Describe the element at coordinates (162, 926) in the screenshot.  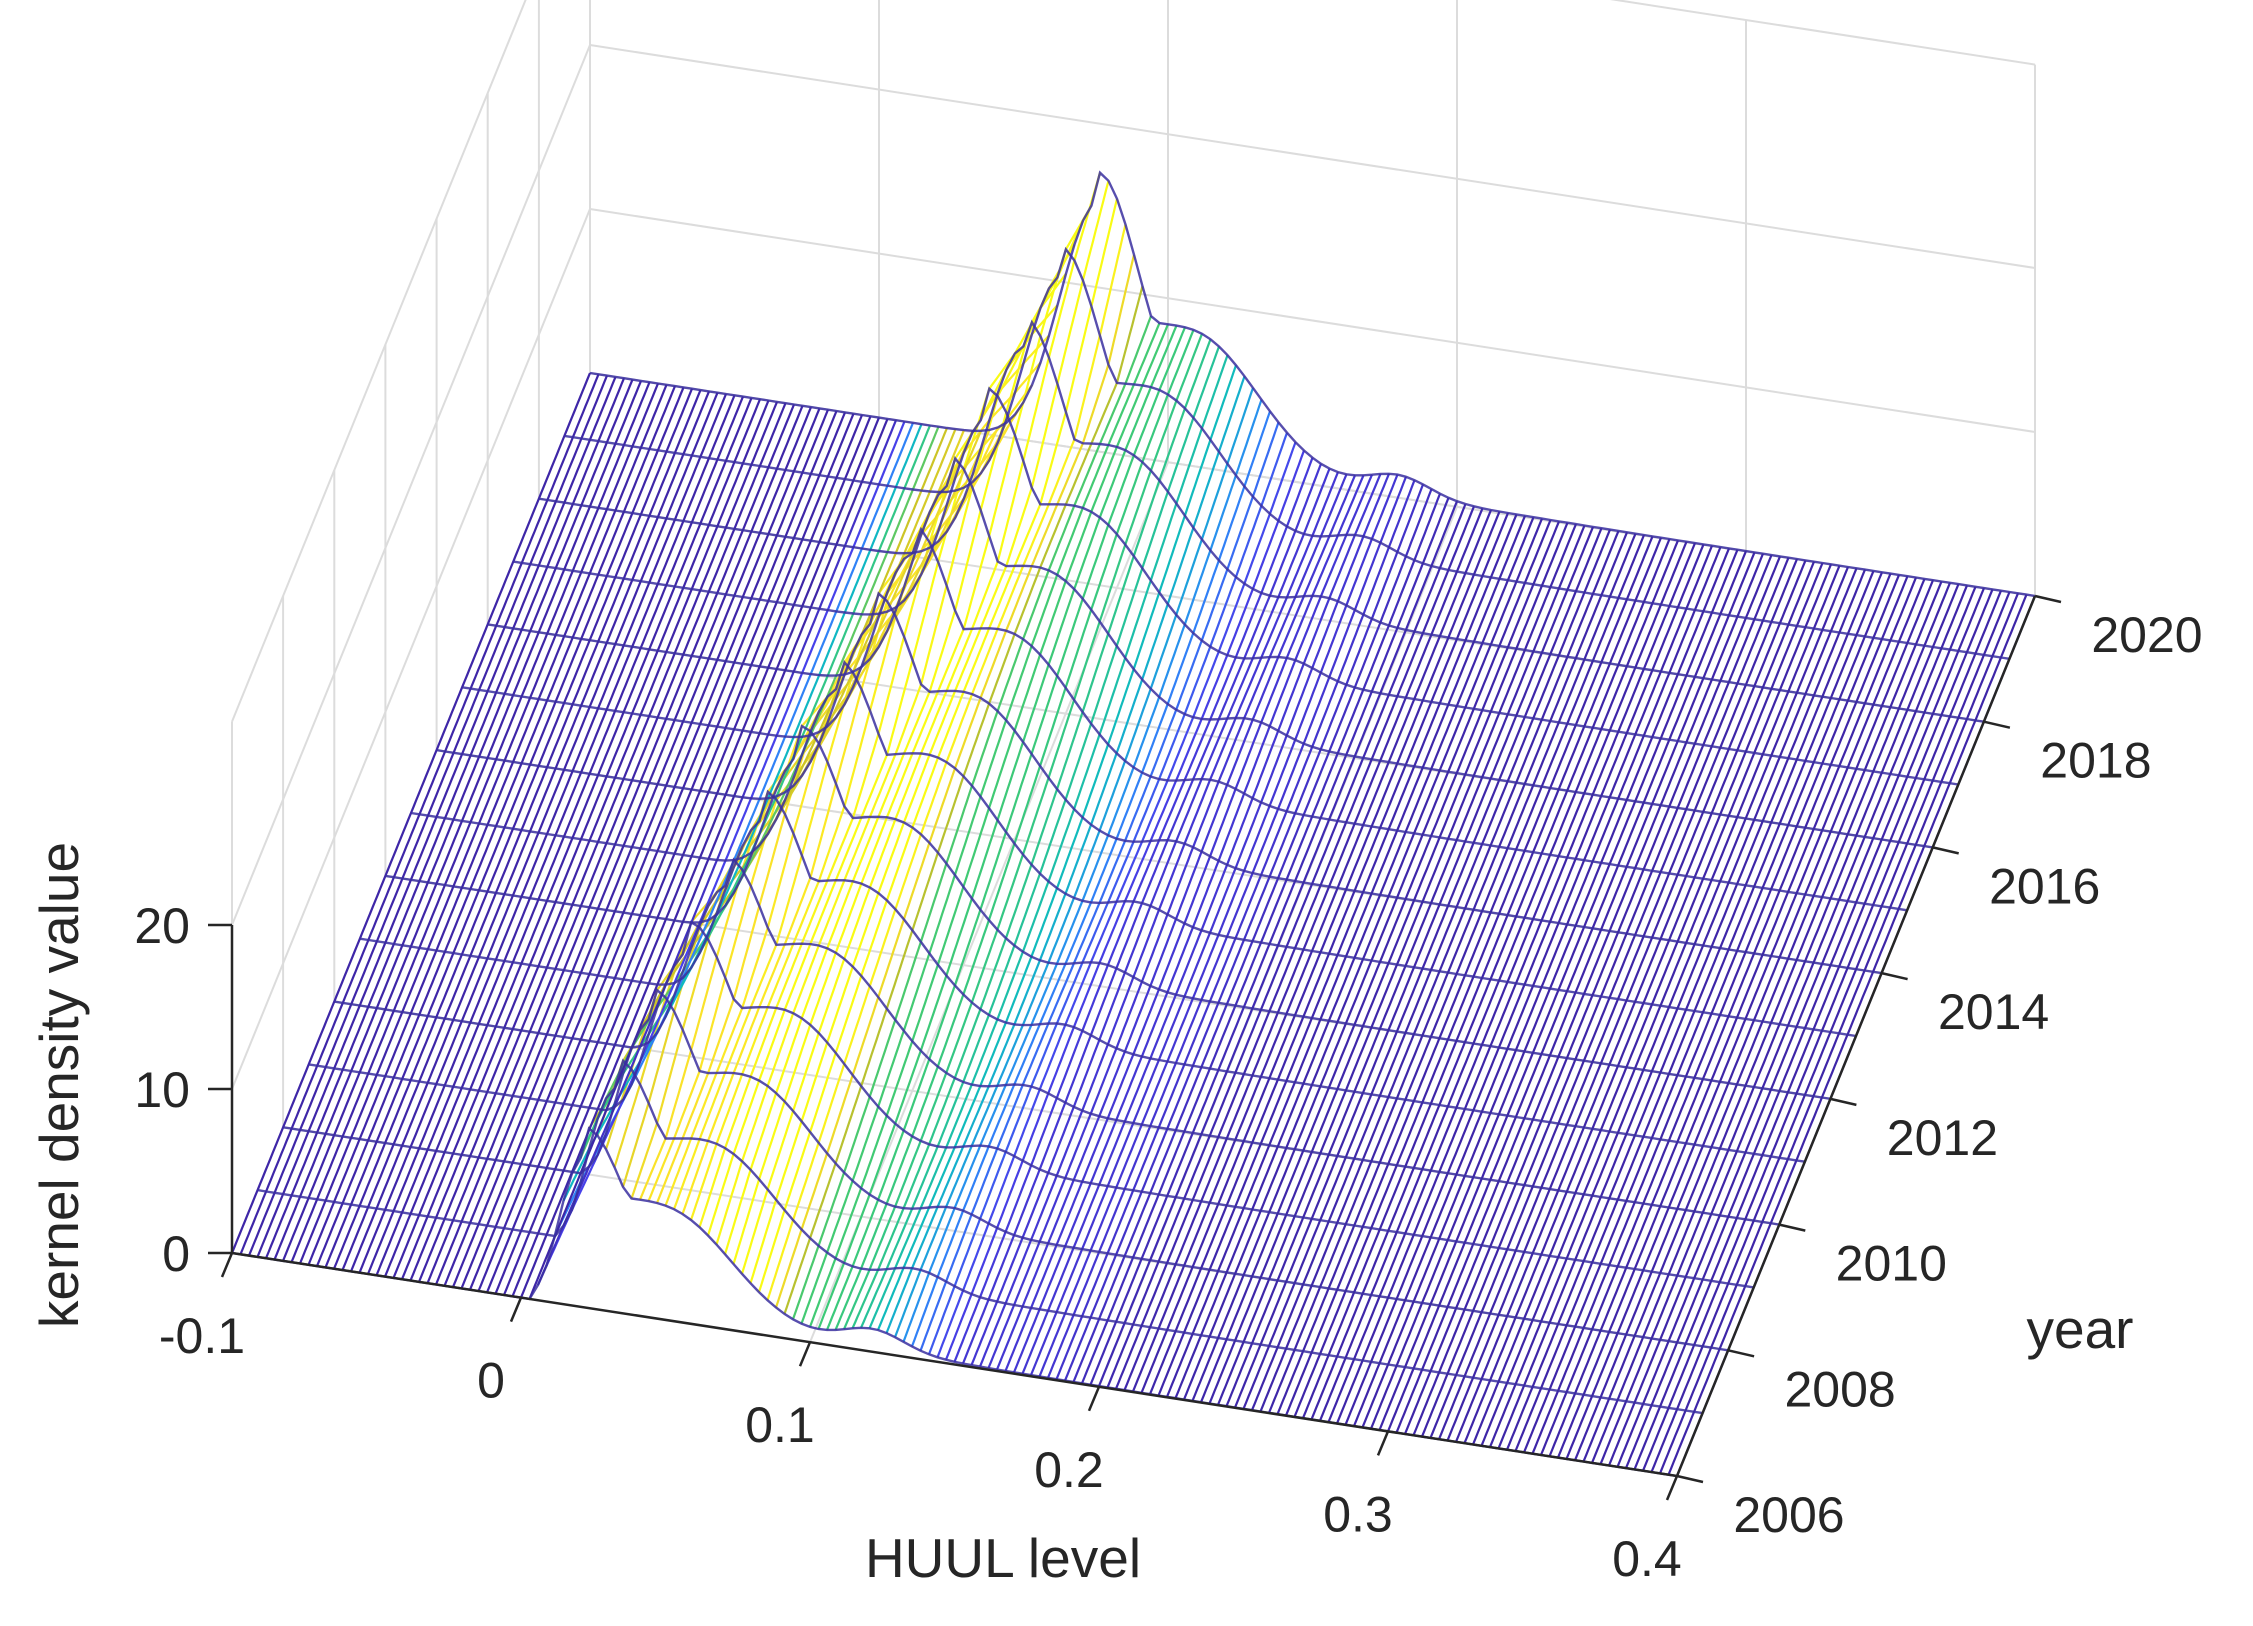
I see `z-tick-label: 20` at that location.